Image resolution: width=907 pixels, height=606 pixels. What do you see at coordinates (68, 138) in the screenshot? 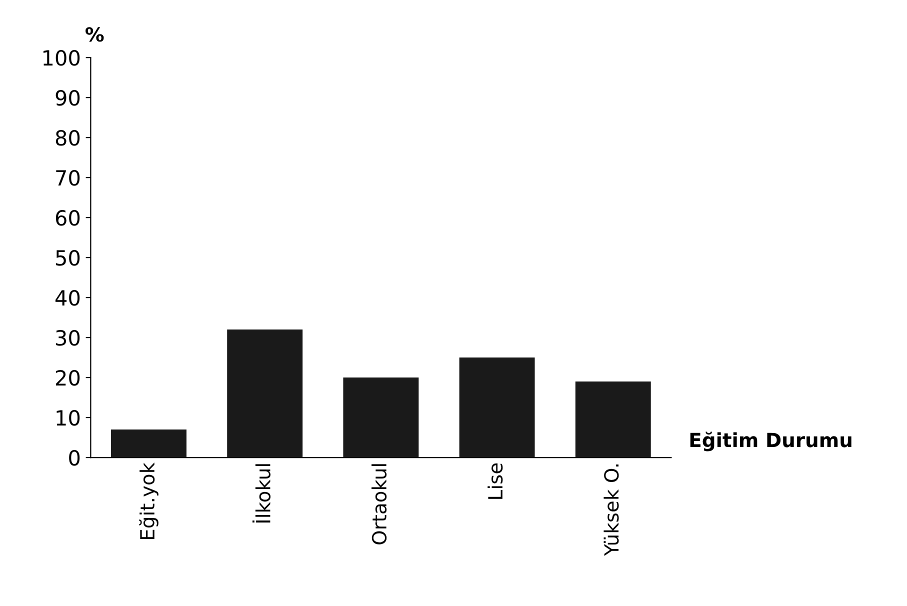
I see `y-tick-label: 80` at bounding box center [68, 138].